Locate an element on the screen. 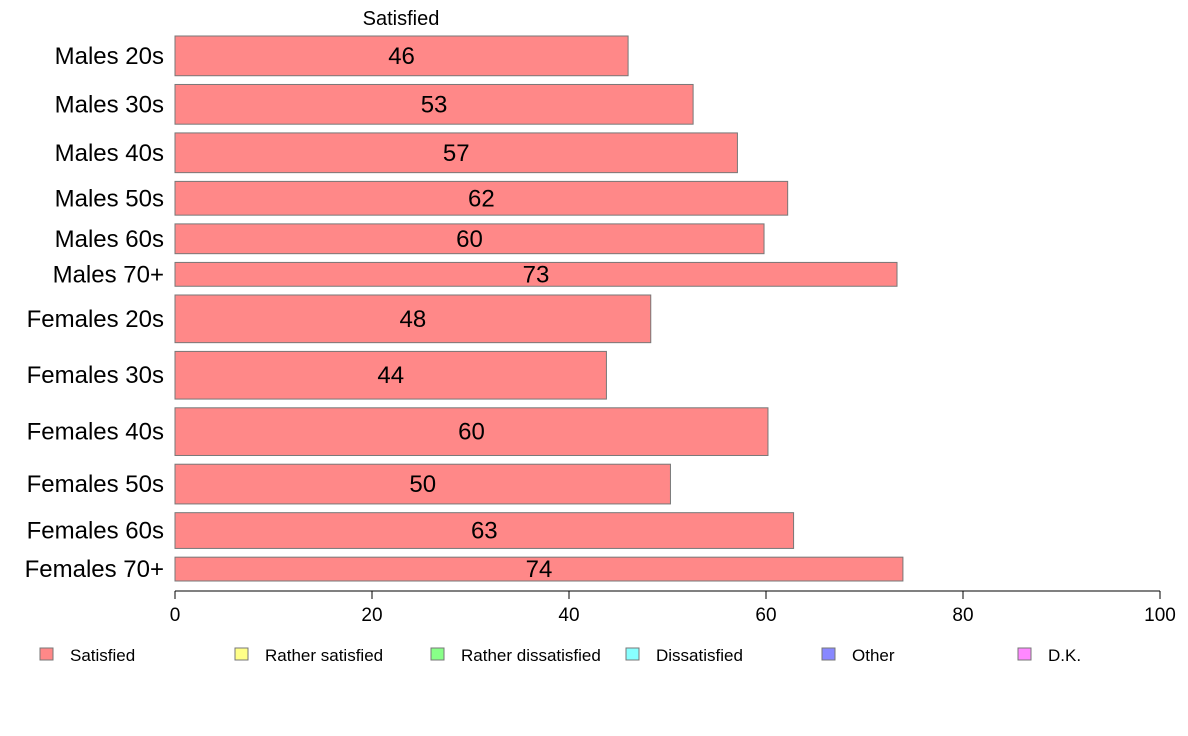 This screenshot has height=736, width=1188. bar-females-40s is located at coordinates (471, 431).